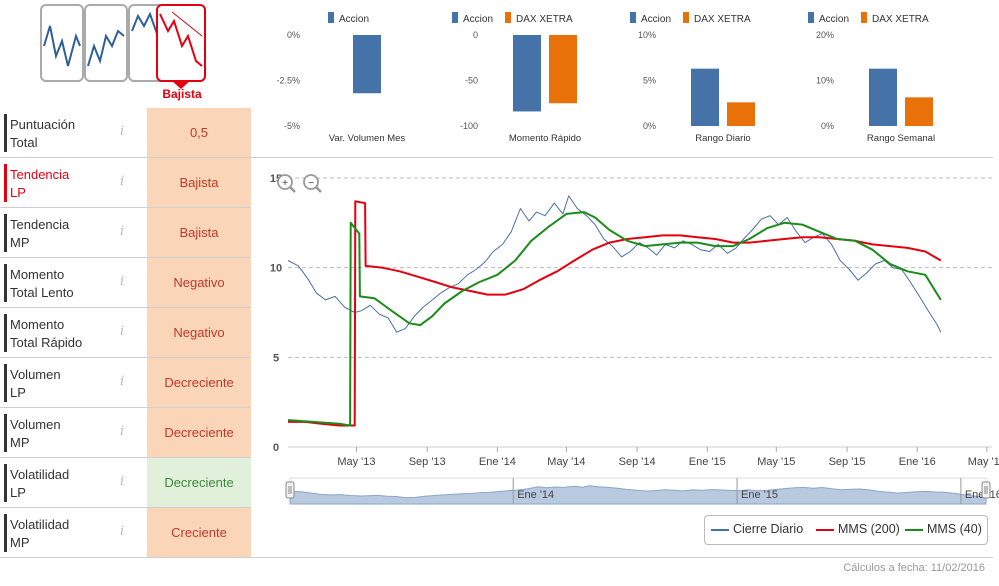  I want to click on legend-swatch-cierre, so click(720, 529).